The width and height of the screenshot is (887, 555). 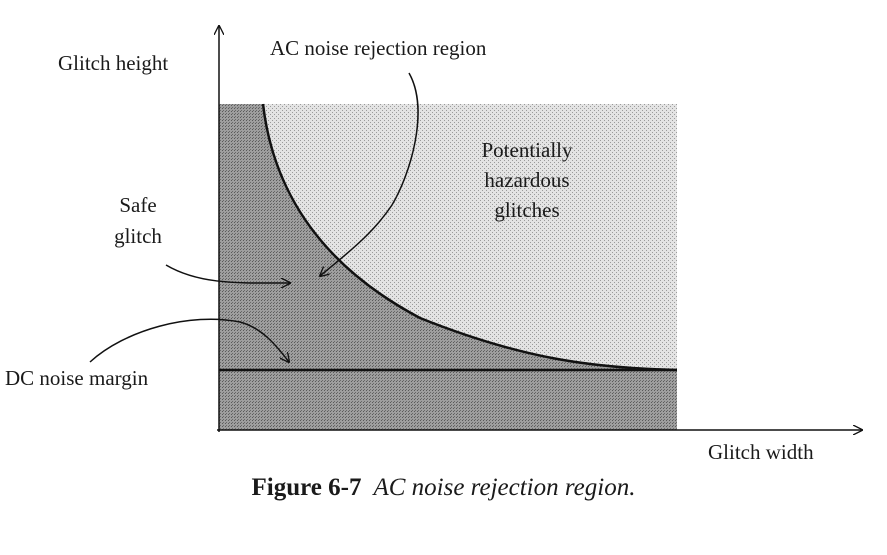 What do you see at coordinates (113, 63) in the screenshot?
I see `y-axis-label: Glitch height` at bounding box center [113, 63].